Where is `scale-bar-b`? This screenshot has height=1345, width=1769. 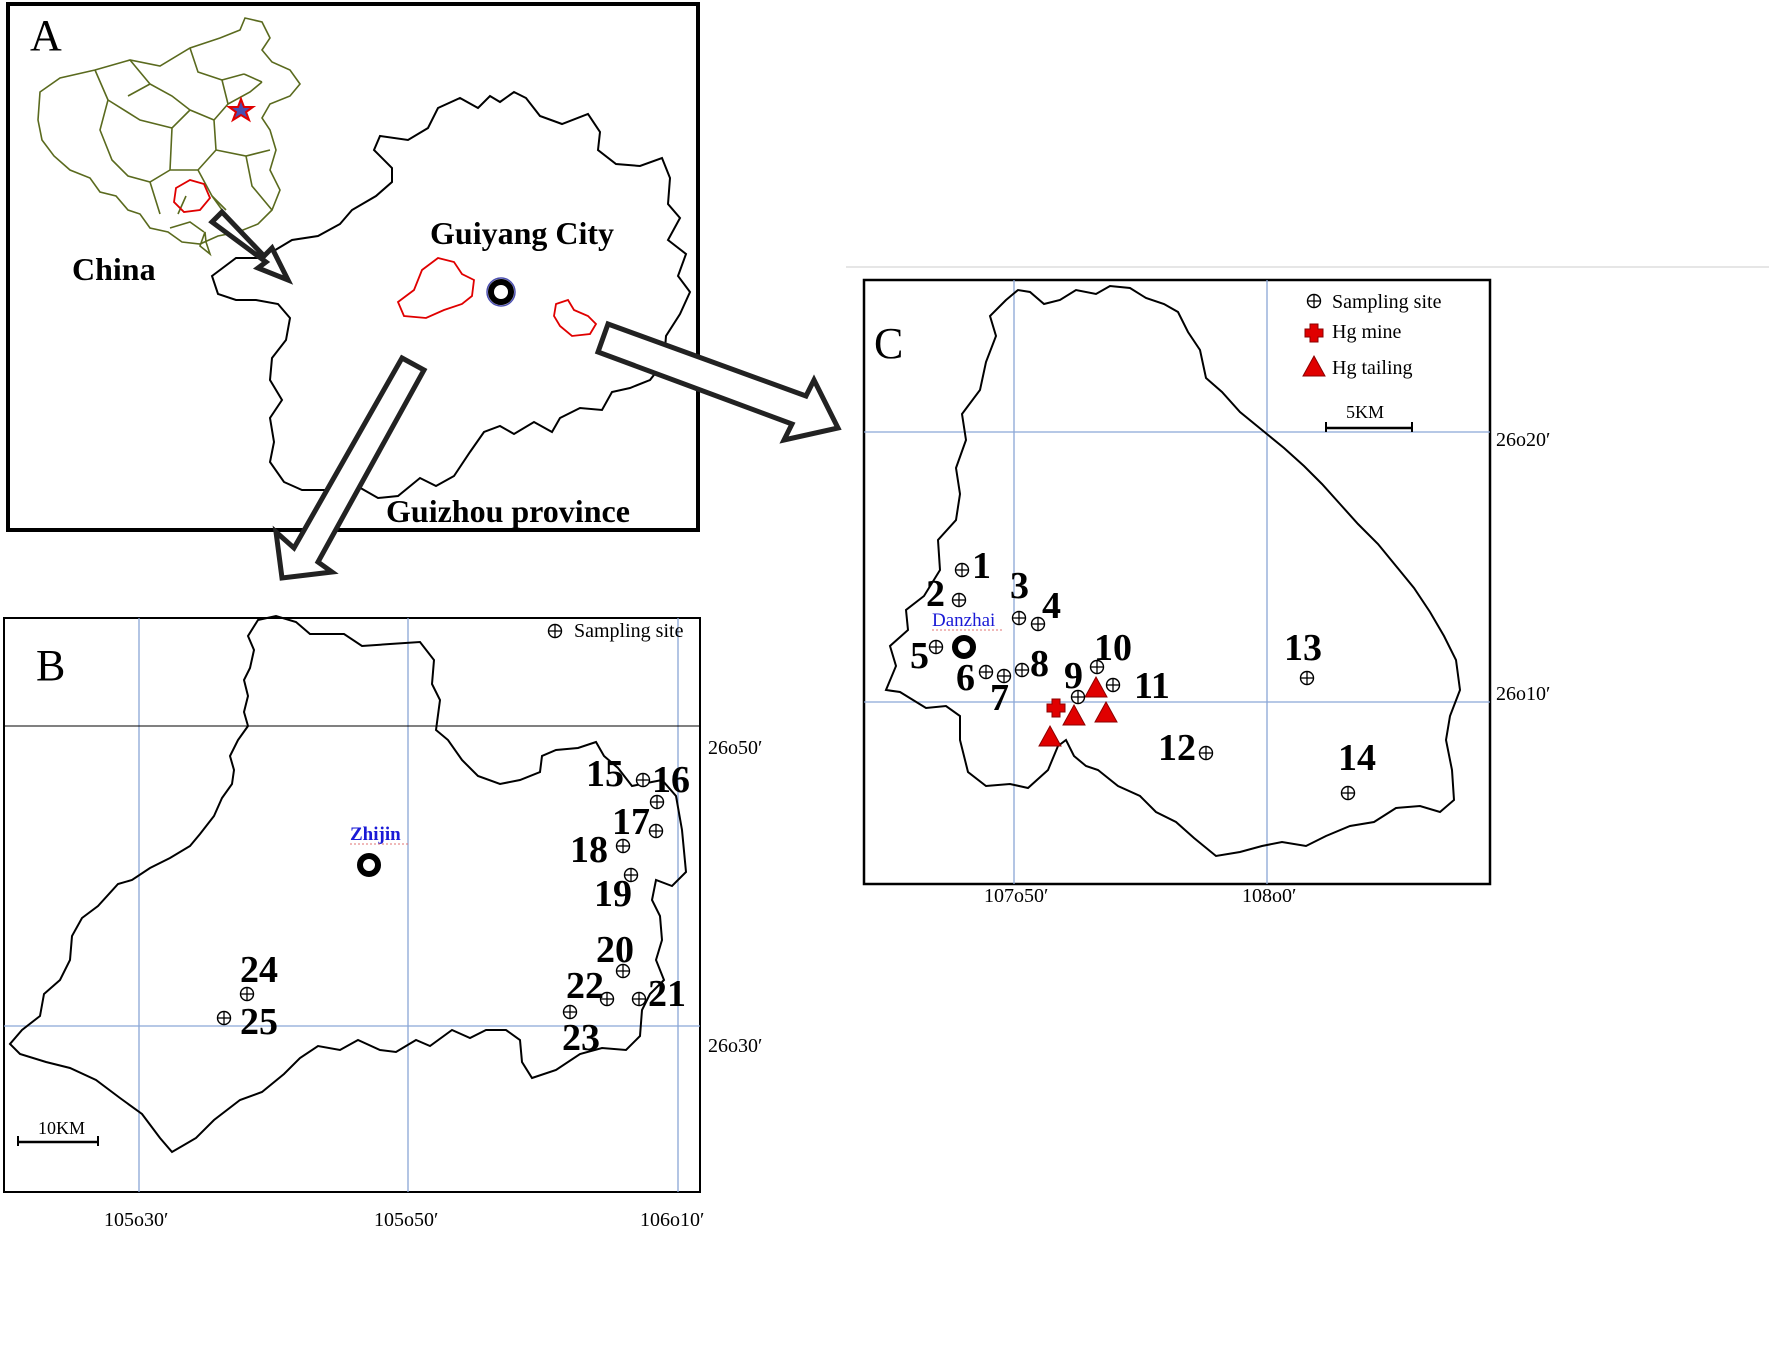
scale-bar-b is located at coordinates (58, 1141).